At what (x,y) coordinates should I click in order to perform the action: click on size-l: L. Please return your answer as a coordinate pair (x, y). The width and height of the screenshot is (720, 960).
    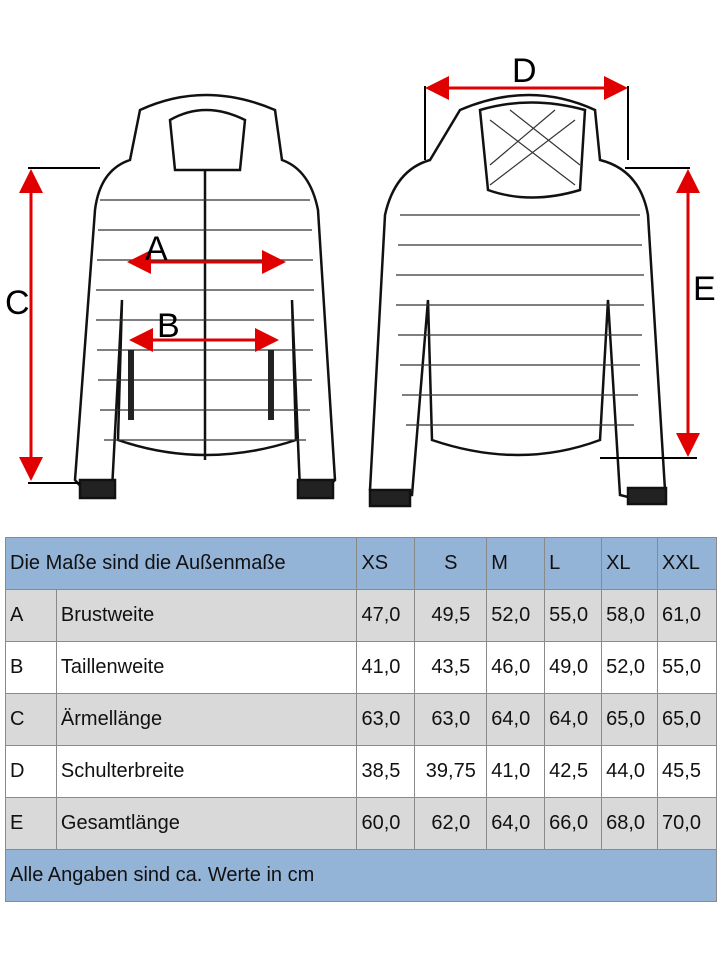
    Looking at the image, I should click on (573, 563).